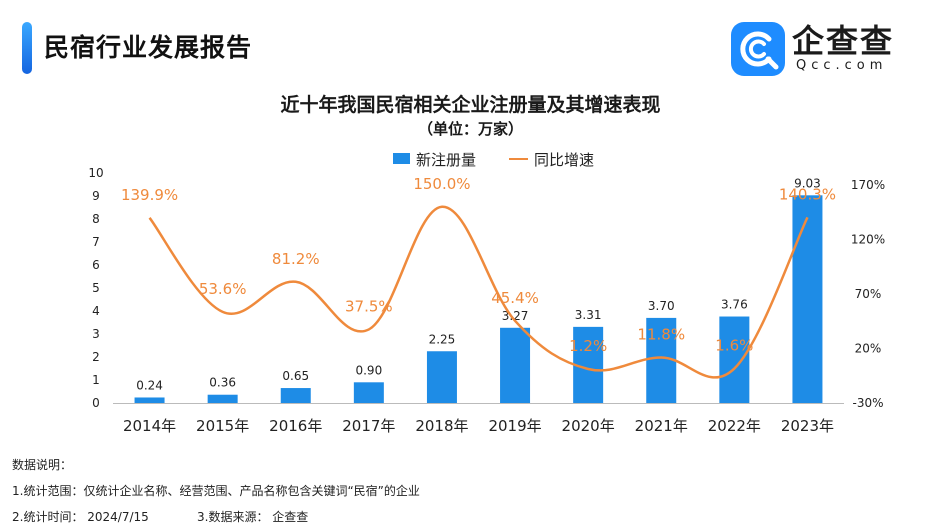  What do you see at coordinates (96, 219) in the screenshot?
I see `left-axis-tick: 8` at bounding box center [96, 219].